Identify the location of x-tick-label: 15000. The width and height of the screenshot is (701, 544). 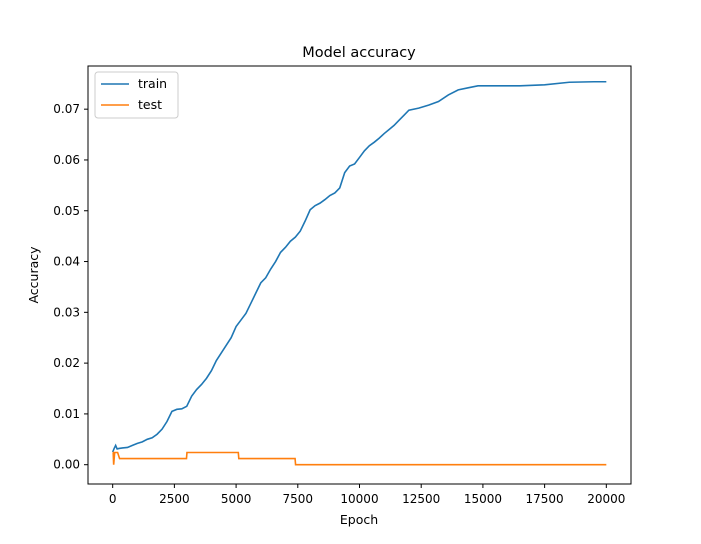
(483, 499).